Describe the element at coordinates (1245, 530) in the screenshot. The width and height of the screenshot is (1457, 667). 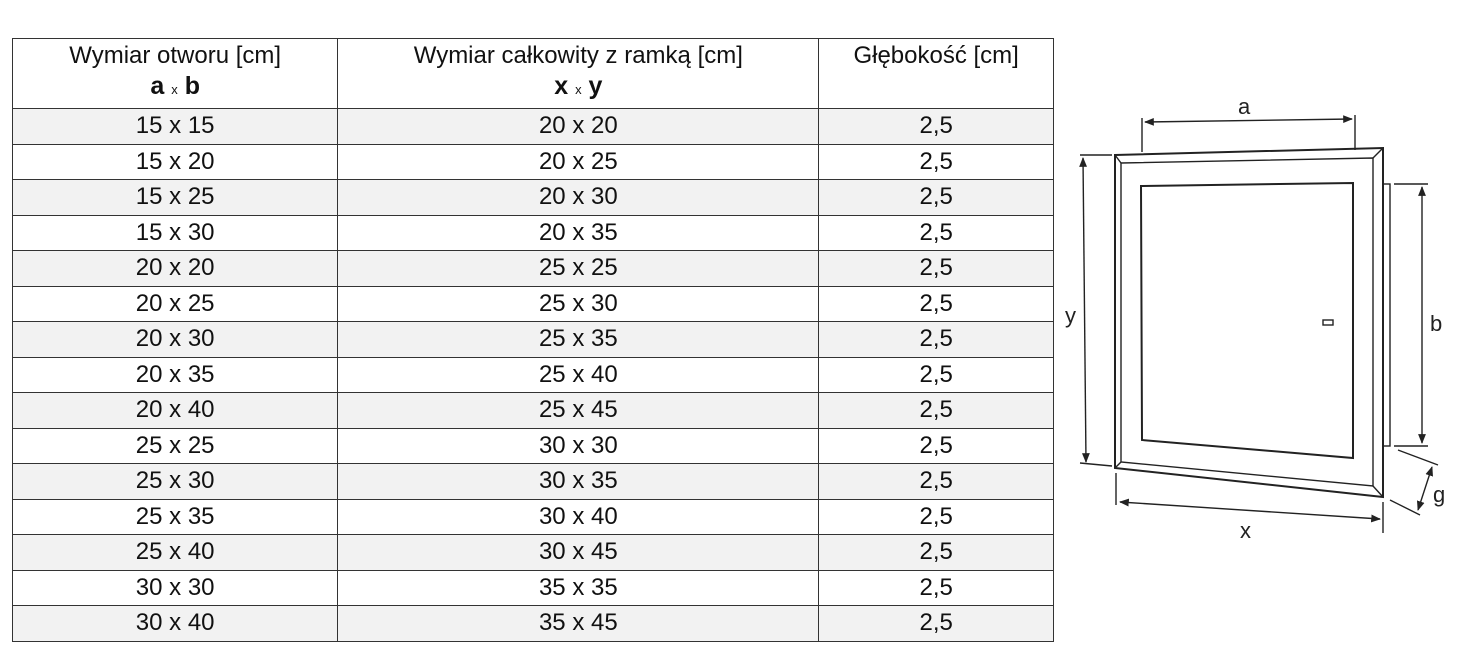
I see `label-x: x` at that location.